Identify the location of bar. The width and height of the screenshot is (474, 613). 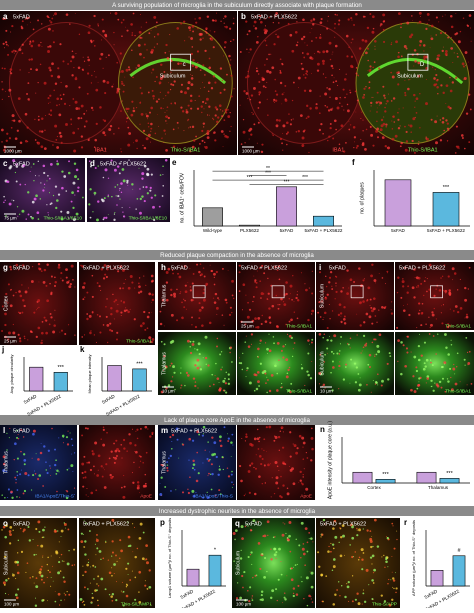
(193, 577).